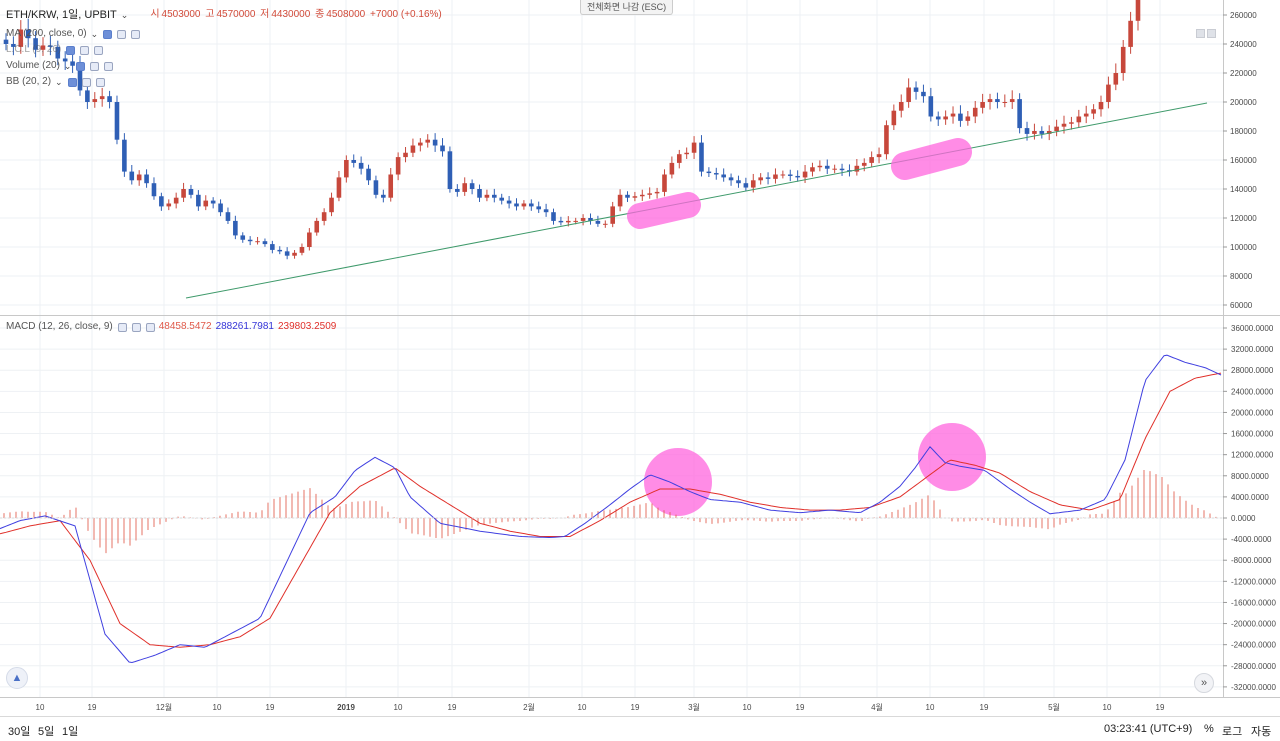  I want to click on close-label: 종, so click(320, 14).